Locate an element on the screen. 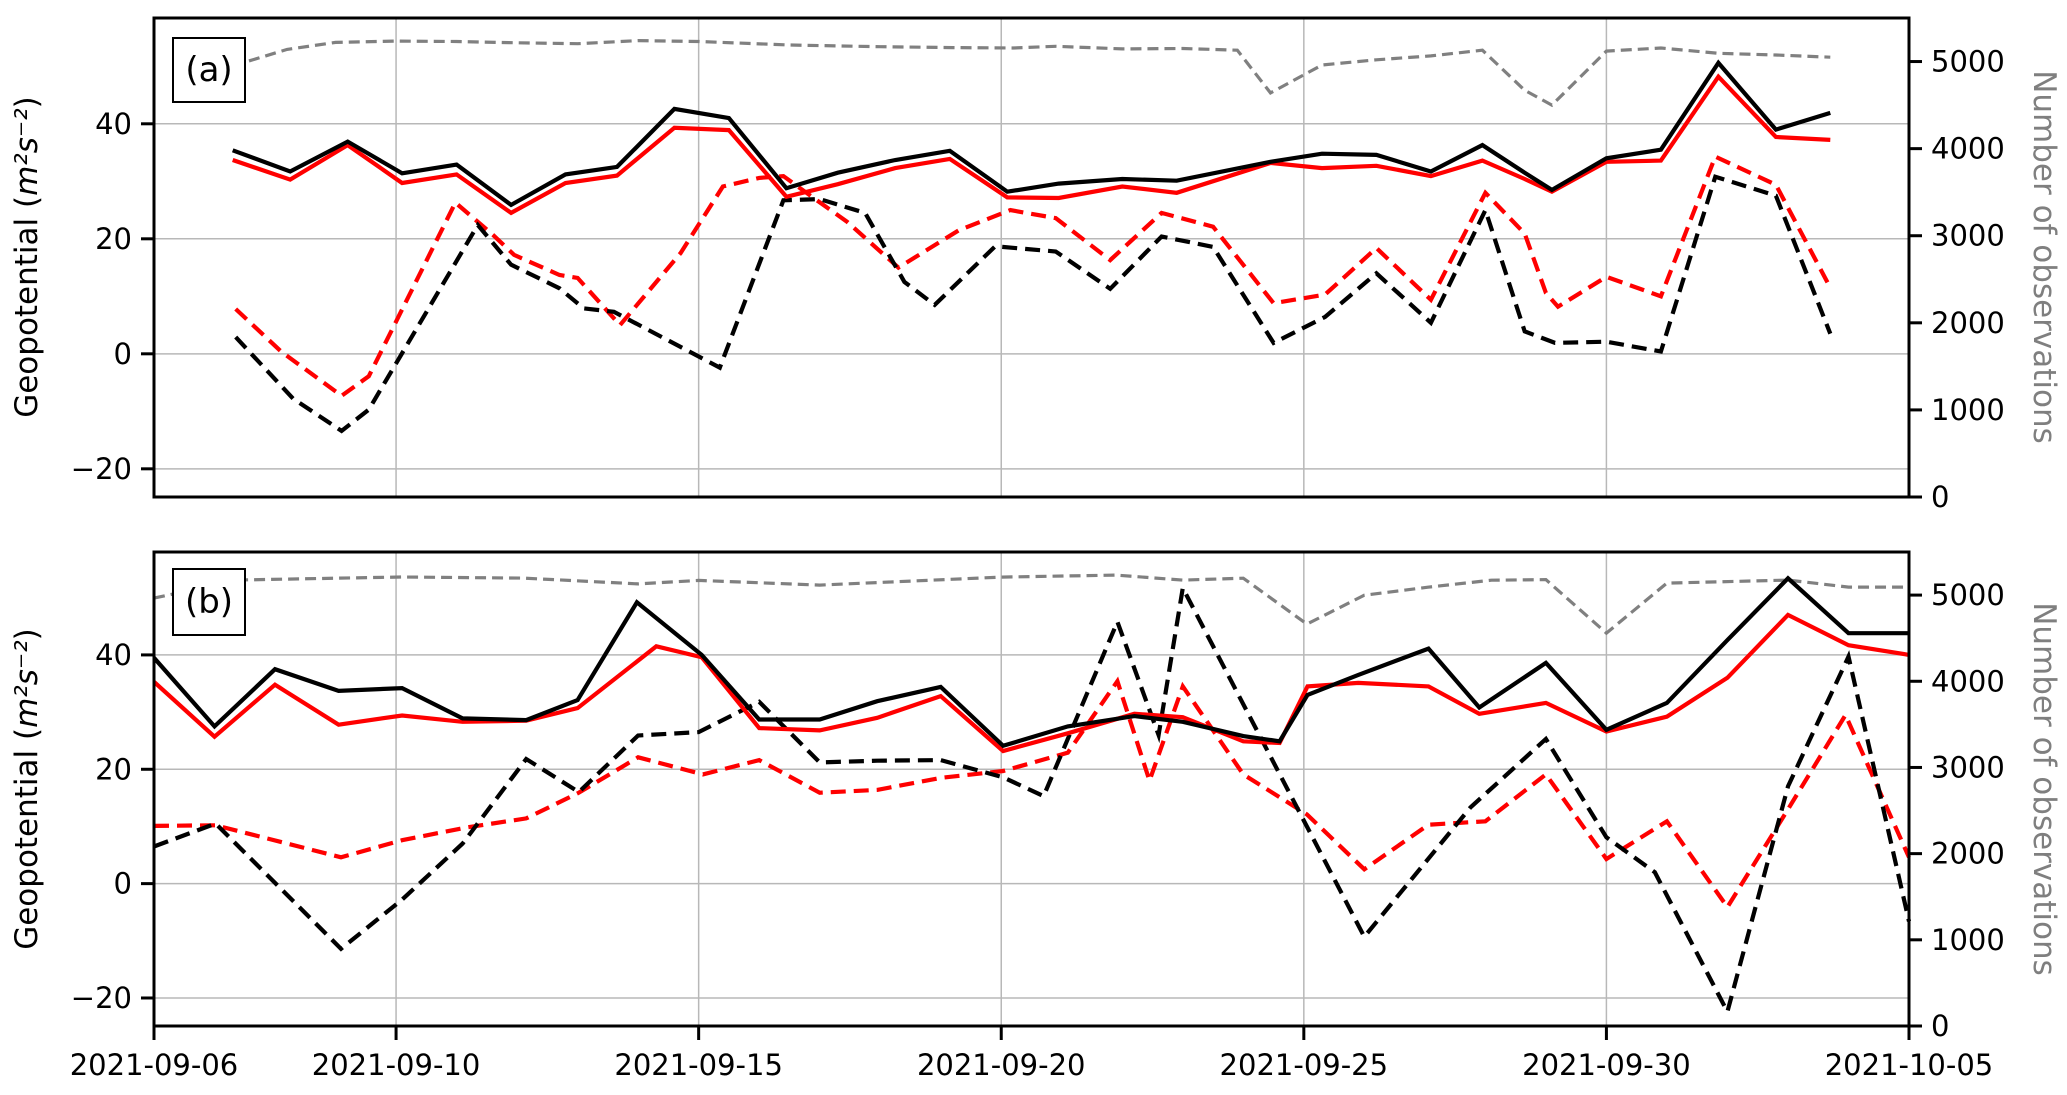 The image size is (2067, 1095). y-axis-title-left-panel-b: Geopotential (m²s⁻²) is located at coordinates (27, 789).